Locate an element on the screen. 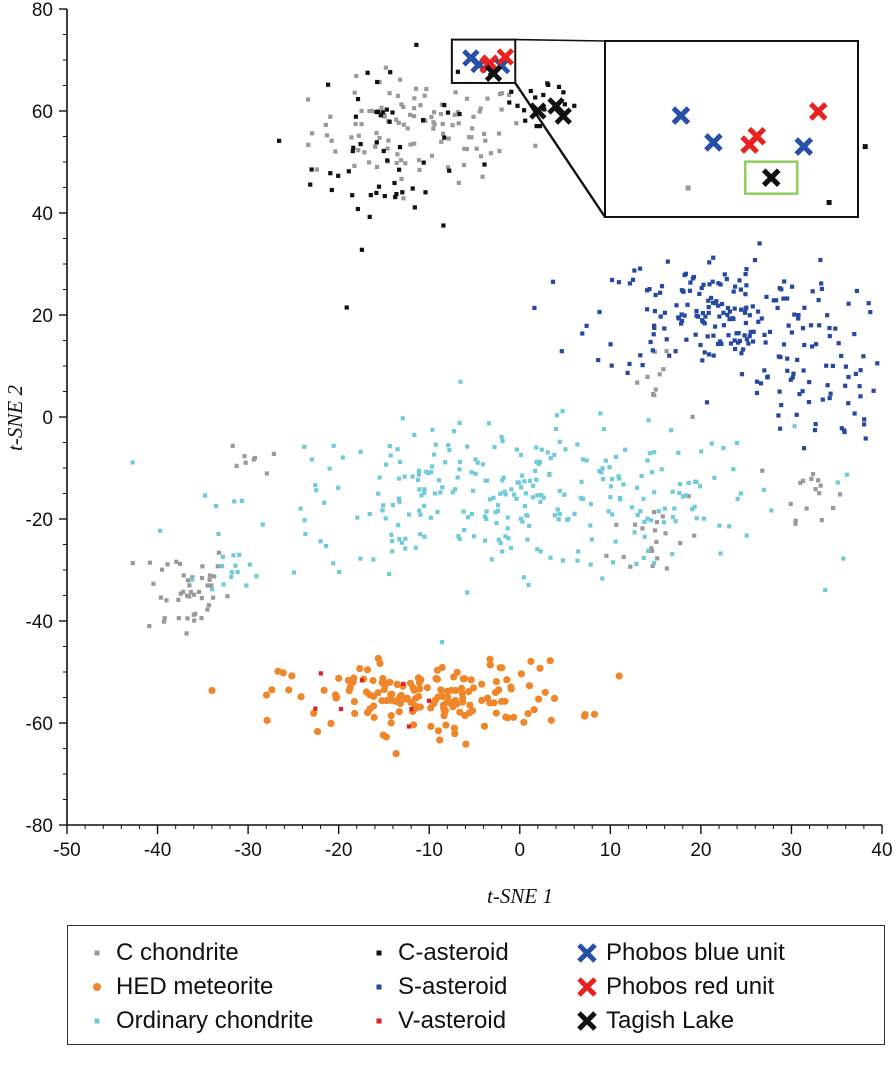 This screenshot has width=896, height=1074. legend-marker-tagish-lake is located at coordinates (587, 1021).